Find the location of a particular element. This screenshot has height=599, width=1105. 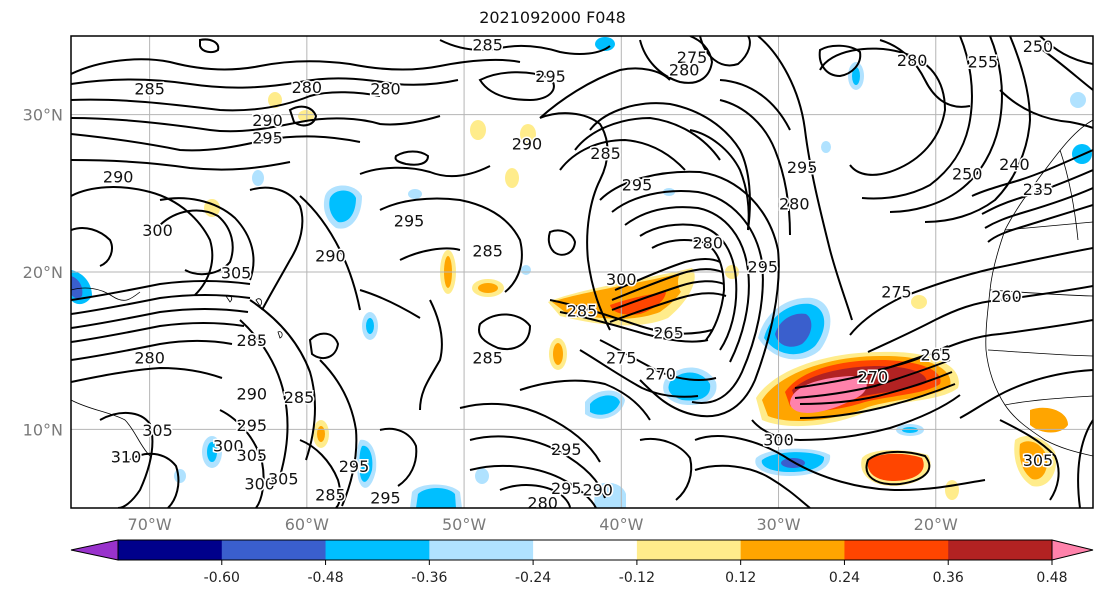

colorbar-tick-label: 0.12 is located at coordinates (740, 578).